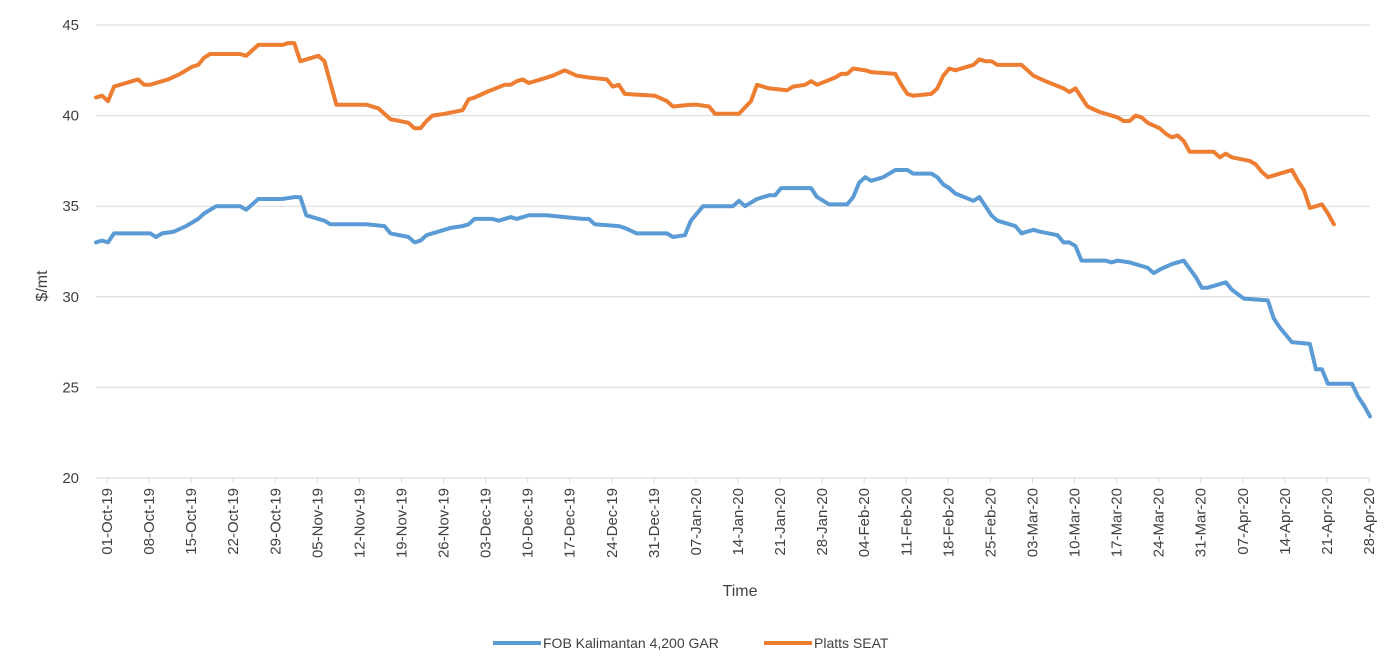 This screenshot has height=672, width=1393. What do you see at coordinates (1117, 522) in the screenshot?
I see `x-tick-label: 17-Mar-20` at bounding box center [1117, 522].